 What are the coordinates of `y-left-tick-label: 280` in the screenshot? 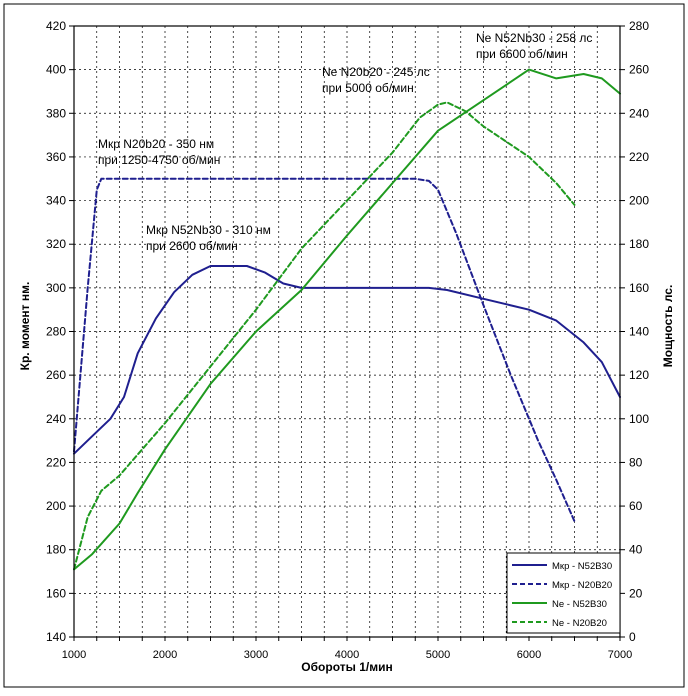 It's located at (56, 332).